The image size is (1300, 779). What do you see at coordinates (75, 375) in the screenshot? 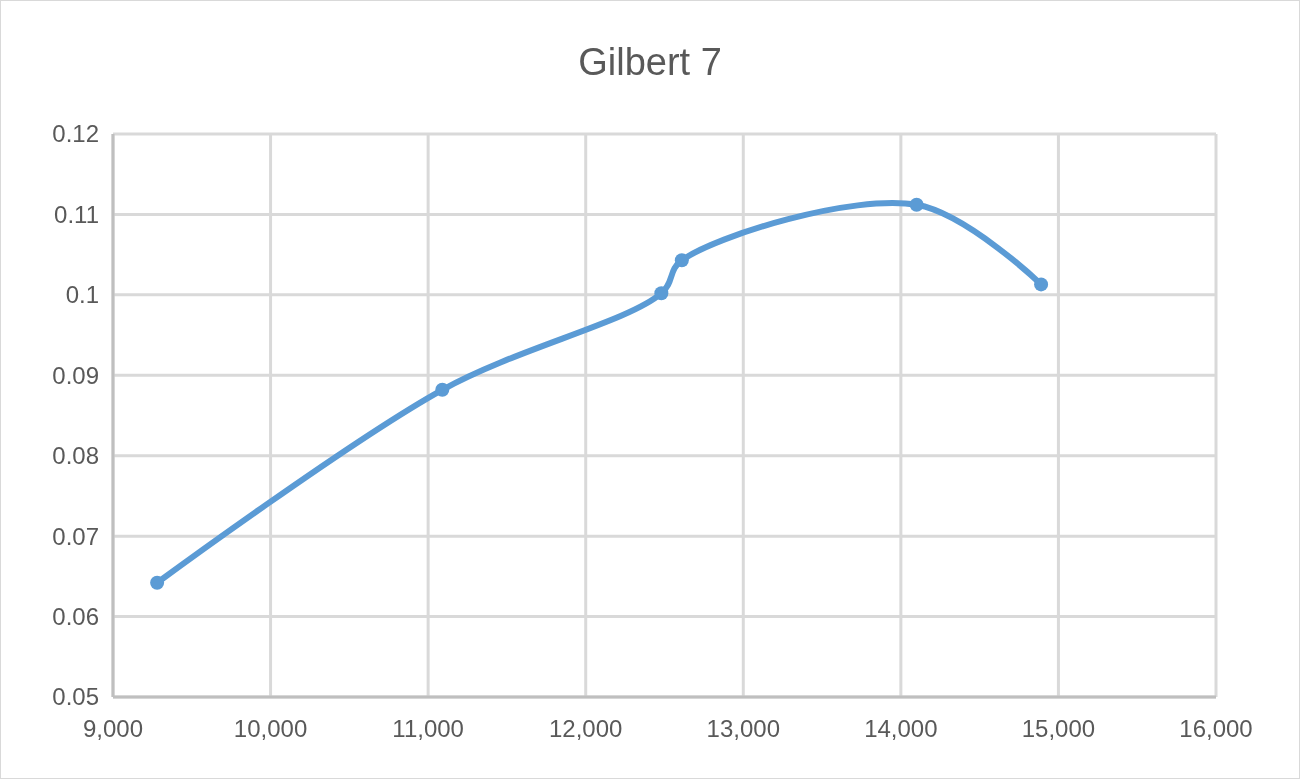
I see `y-tick-label: 0.09` at bounding box center [75, 375].